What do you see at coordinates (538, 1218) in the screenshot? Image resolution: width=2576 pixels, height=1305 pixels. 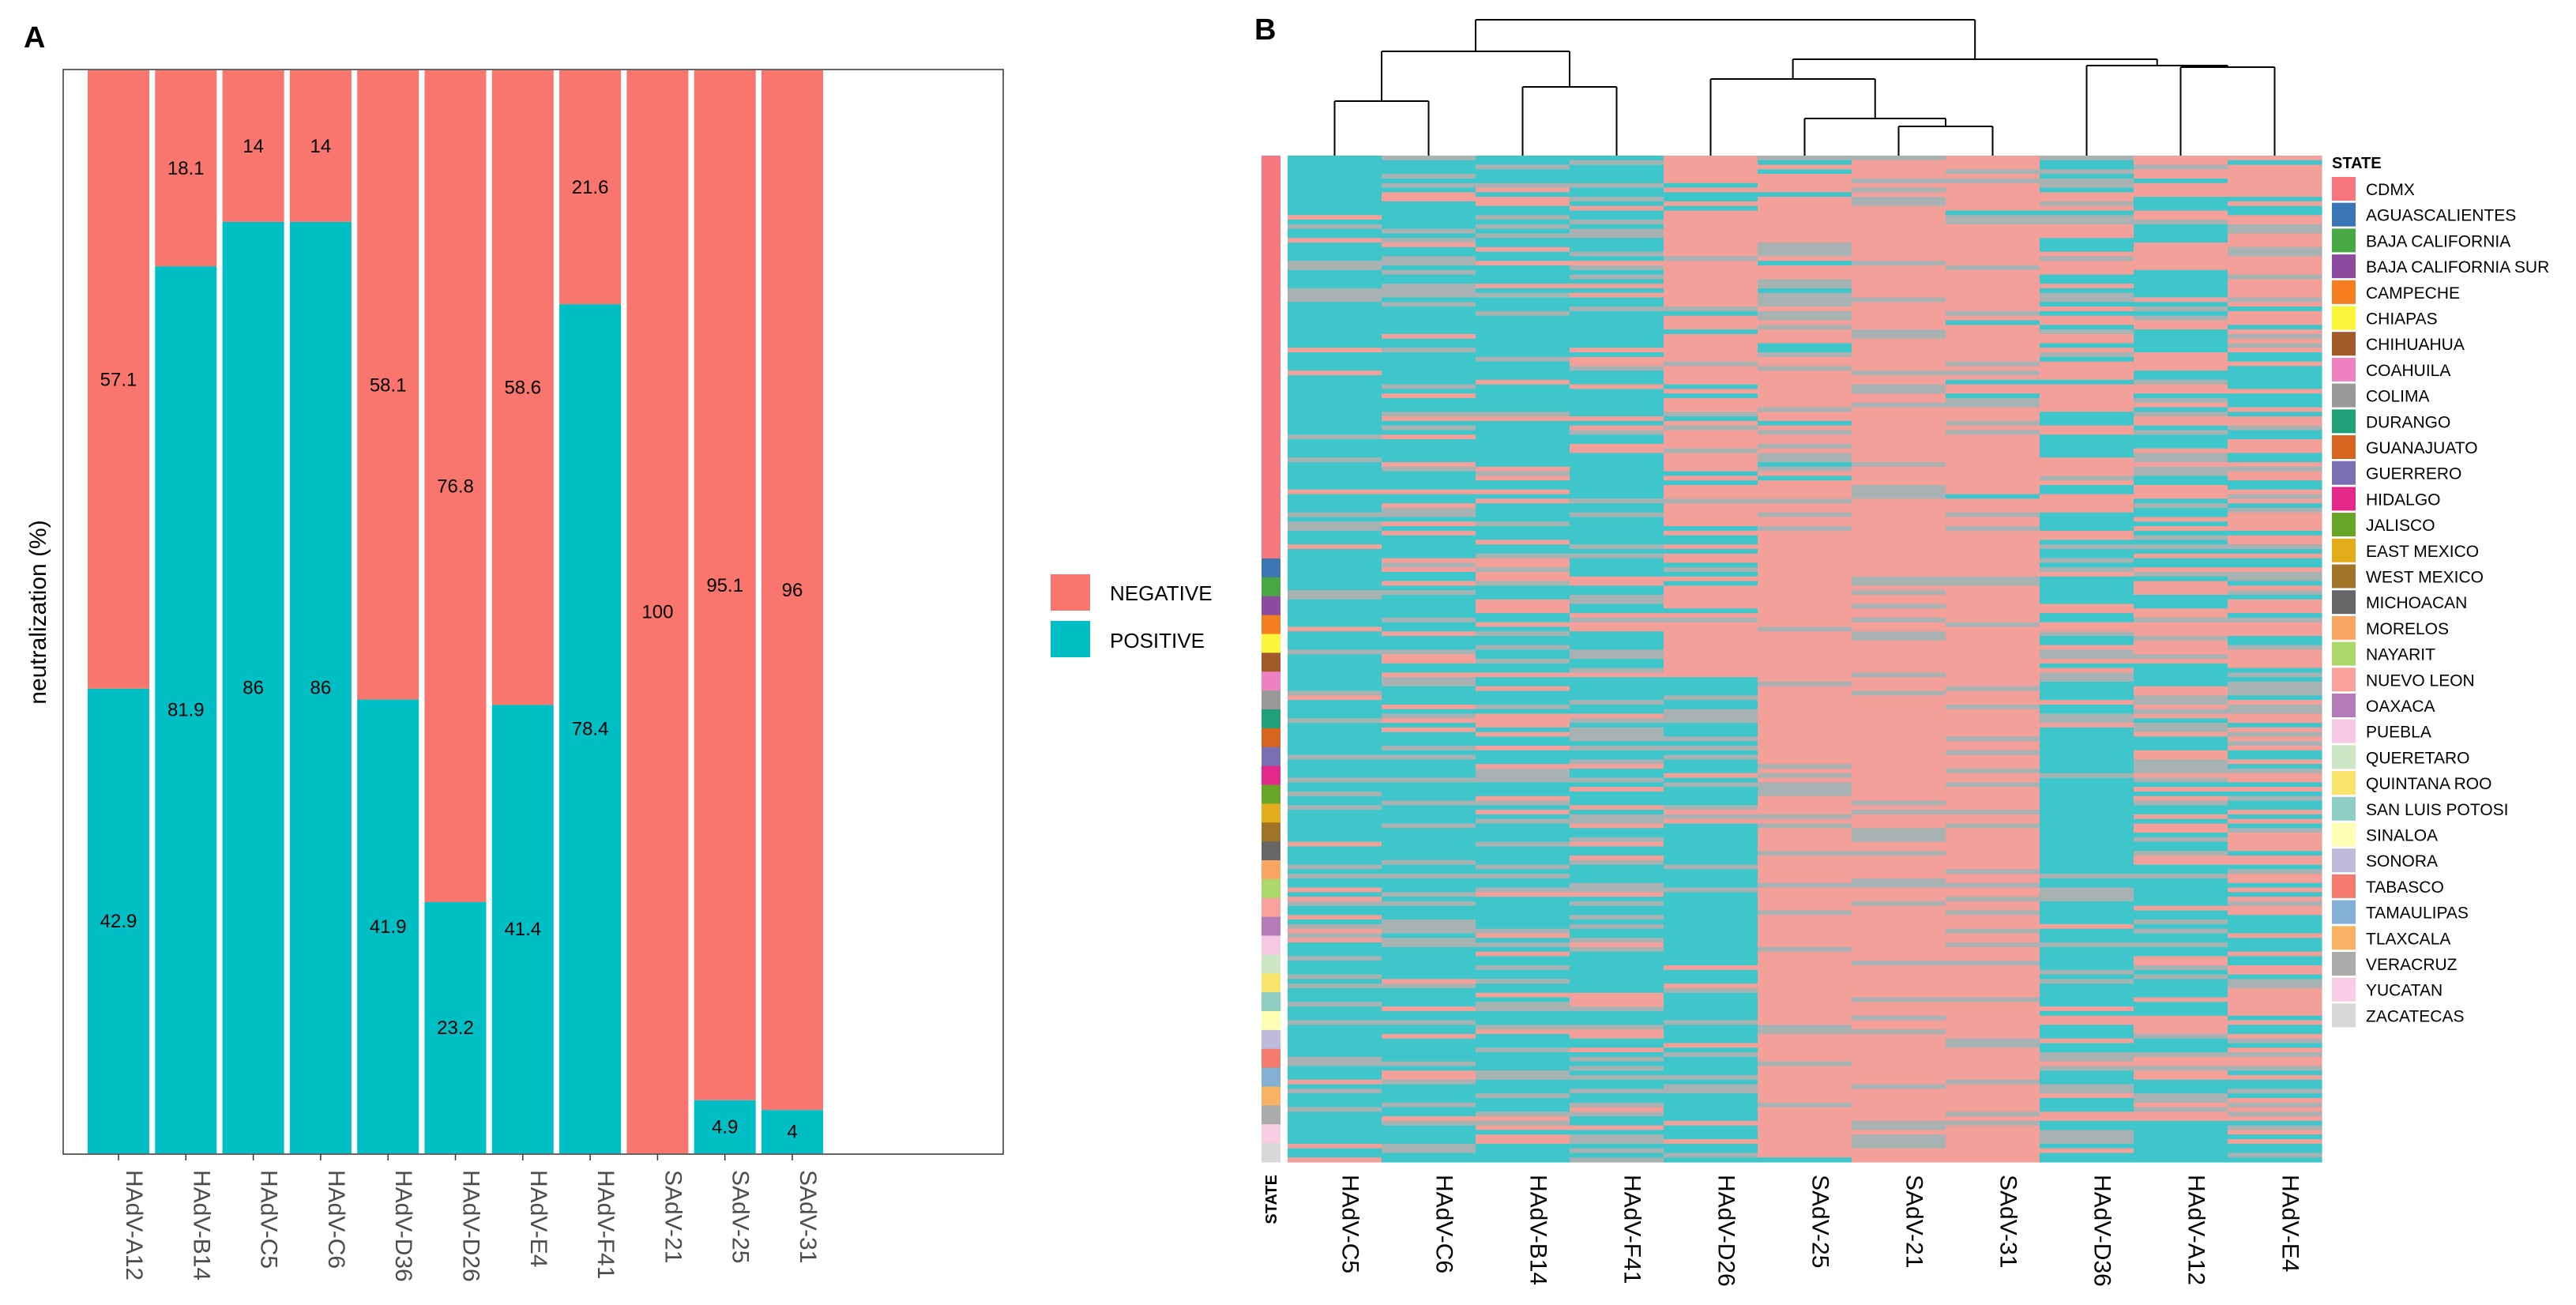 I see `x-tick-label: HAdV-E4` at bounding box center [538, 1218].